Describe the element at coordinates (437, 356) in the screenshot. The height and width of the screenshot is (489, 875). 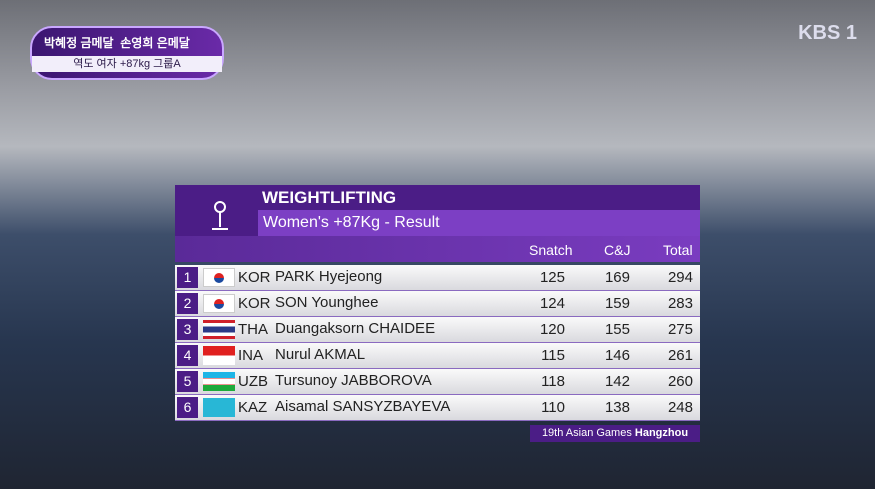
I see `result-row: 4 INA Nurul AKMAL 115 146 261` at that location.